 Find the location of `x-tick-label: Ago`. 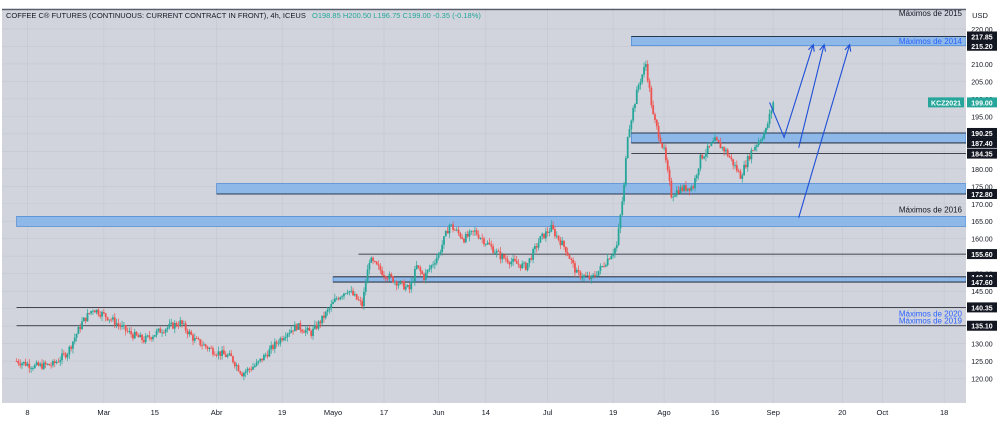

x-tick-label: Ago is located at coordinates (663, 412).